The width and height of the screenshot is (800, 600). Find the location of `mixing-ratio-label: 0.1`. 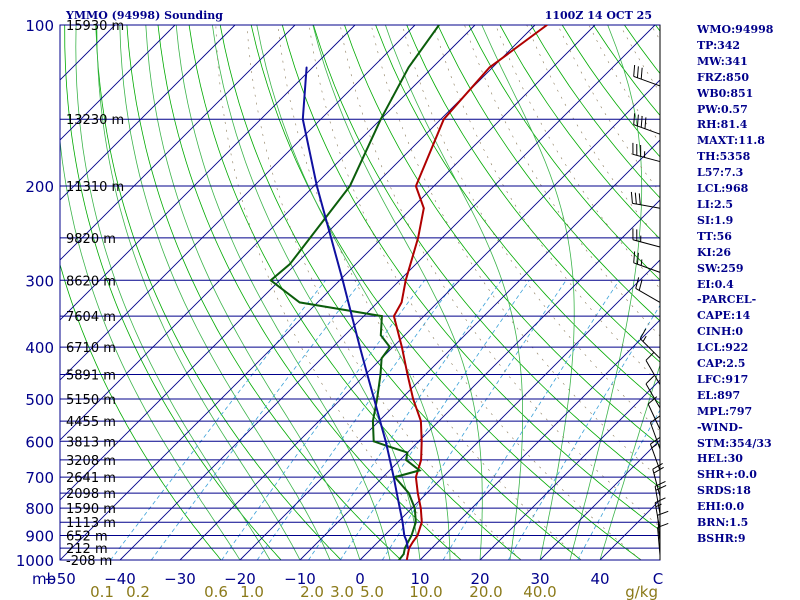

mixing-ratio-label: 0.1 is located at coordinates (102, 591).